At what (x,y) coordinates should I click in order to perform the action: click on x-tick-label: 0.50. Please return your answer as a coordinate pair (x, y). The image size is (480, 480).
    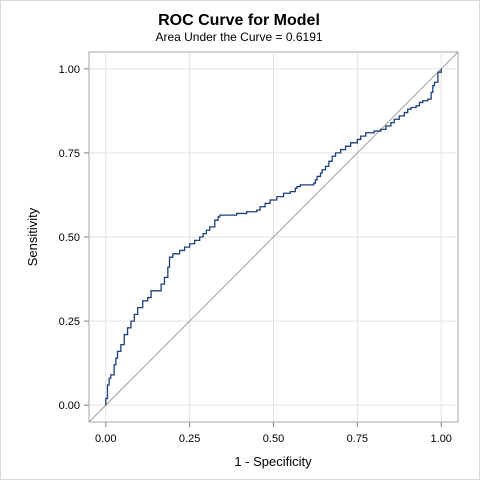
    Looking at the image, I should click on (273, 439).